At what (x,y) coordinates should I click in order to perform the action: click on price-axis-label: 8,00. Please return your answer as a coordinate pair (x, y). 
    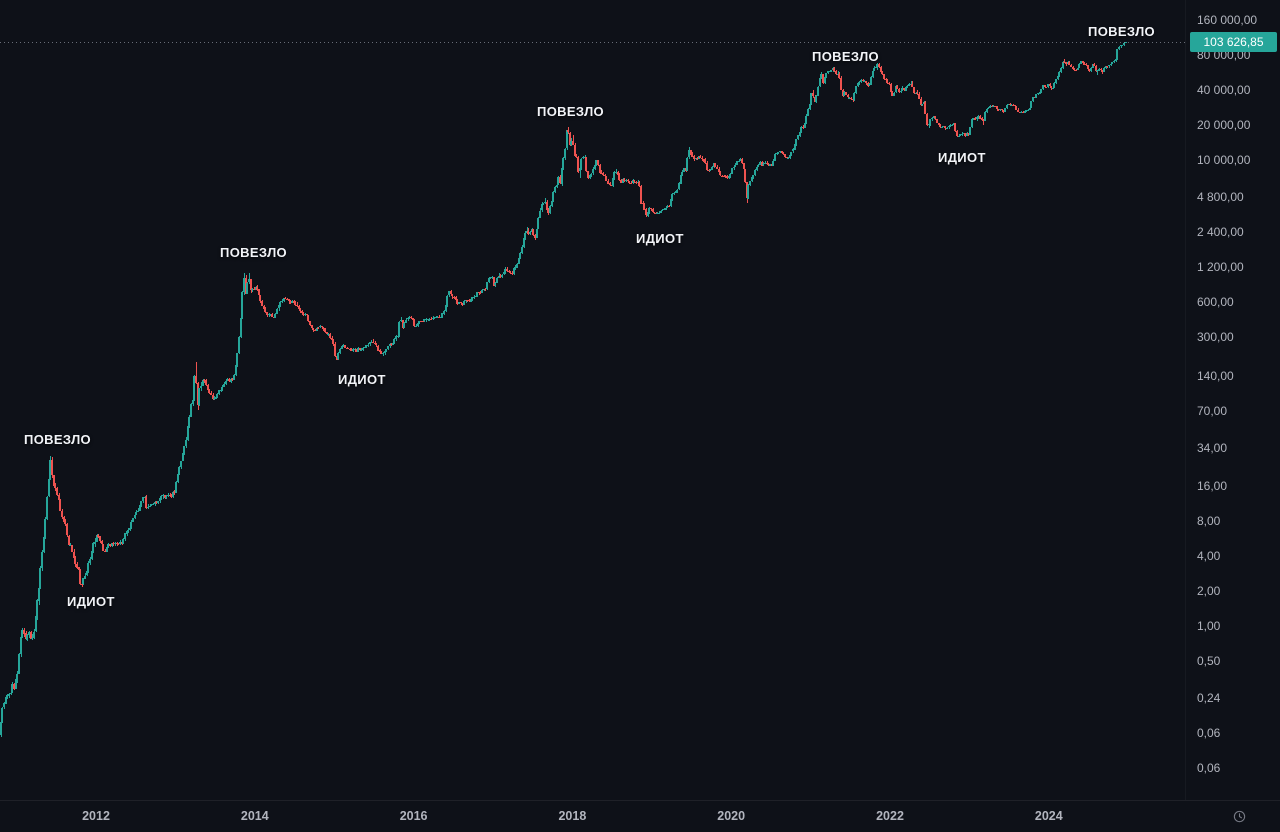
    Looking at the image, I should click on (1209, 520).